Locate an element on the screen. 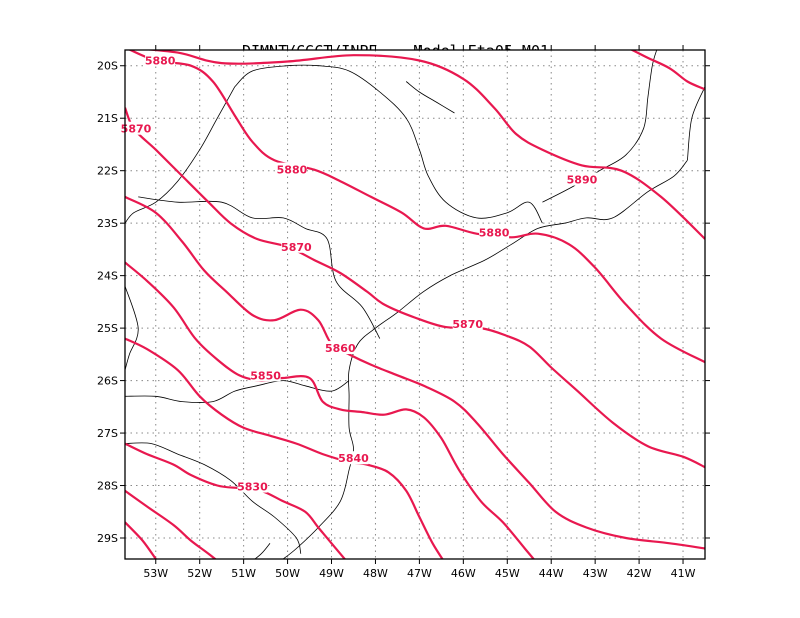  x-tick-label: 45W is located at coordinates (507, 573).